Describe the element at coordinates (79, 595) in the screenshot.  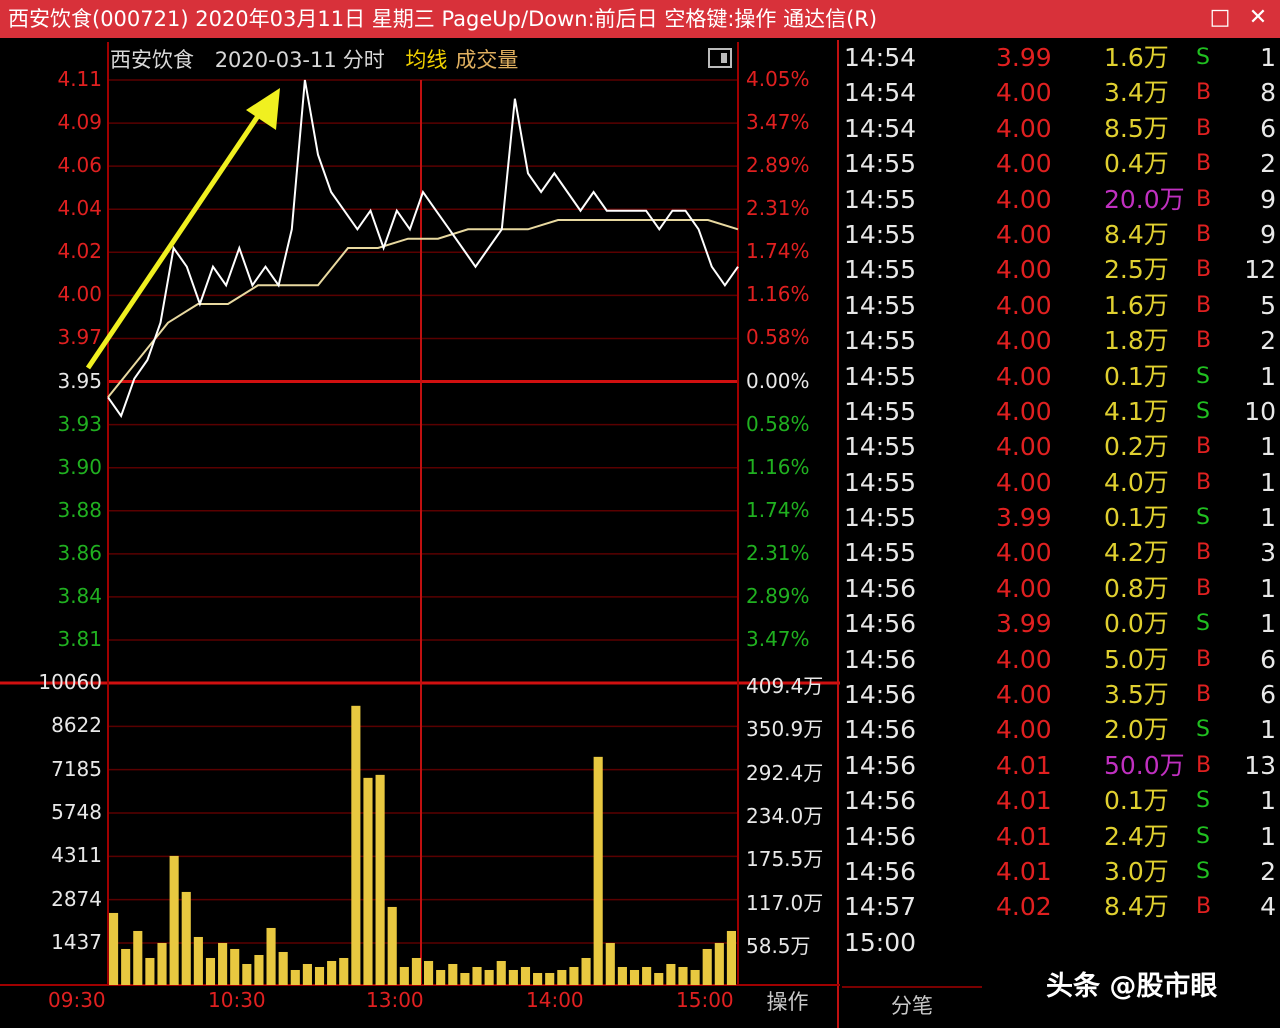
I see `price-tick-label: 3.84` at that location.